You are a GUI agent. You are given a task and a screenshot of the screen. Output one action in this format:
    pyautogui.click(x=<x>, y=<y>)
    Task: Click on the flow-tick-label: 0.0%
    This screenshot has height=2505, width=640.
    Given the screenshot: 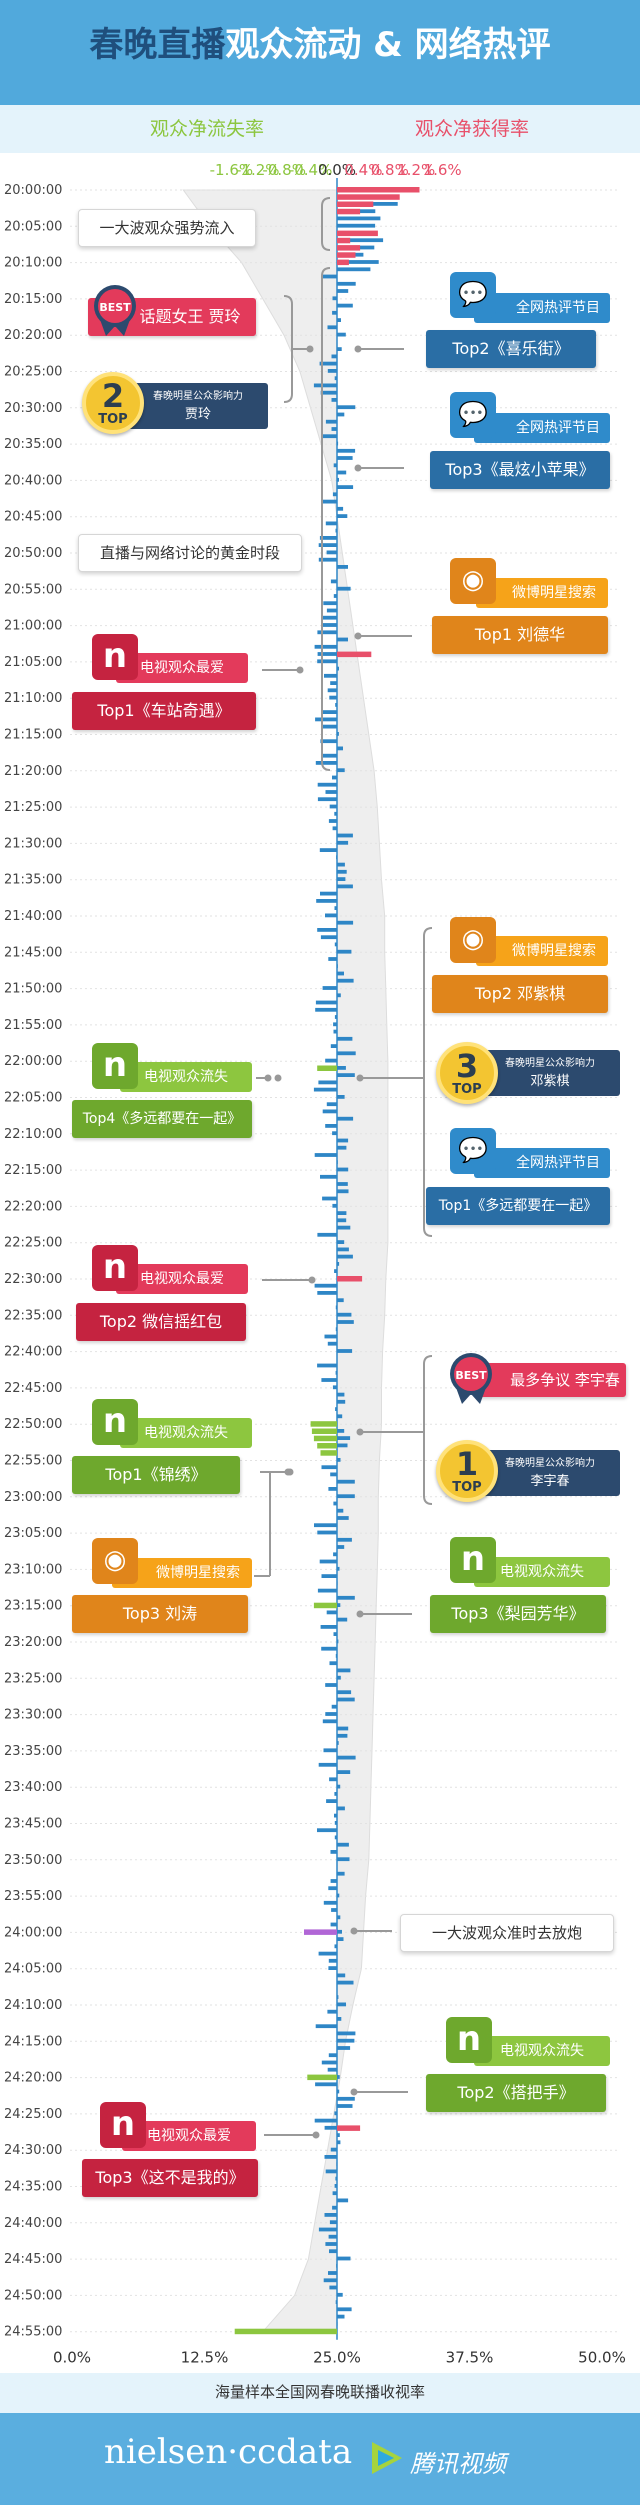 What is the action you would take?
    pyautogui.click(x=337, y=170)
    